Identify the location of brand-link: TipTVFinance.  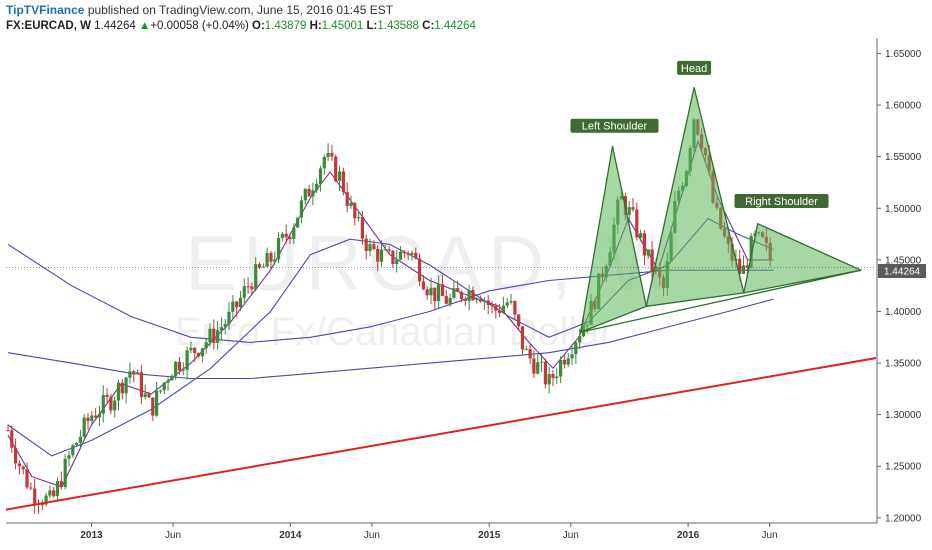
(45, 10).